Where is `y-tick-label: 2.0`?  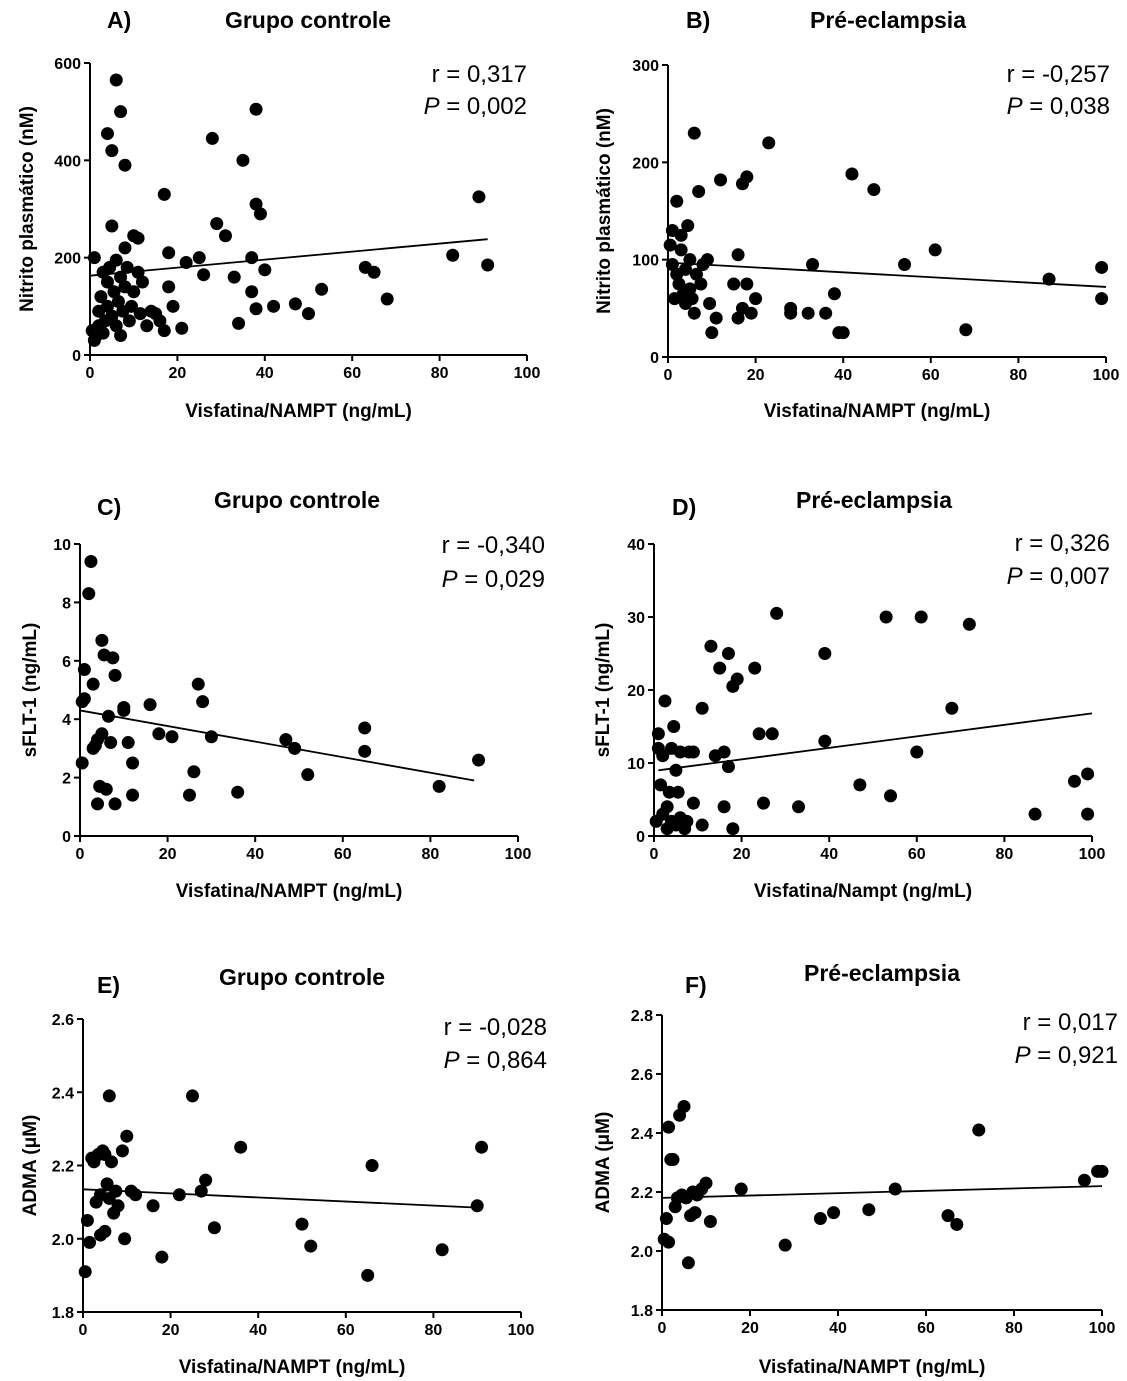
y-tick-label: 2.0 is located at coordinates (642, 1252).